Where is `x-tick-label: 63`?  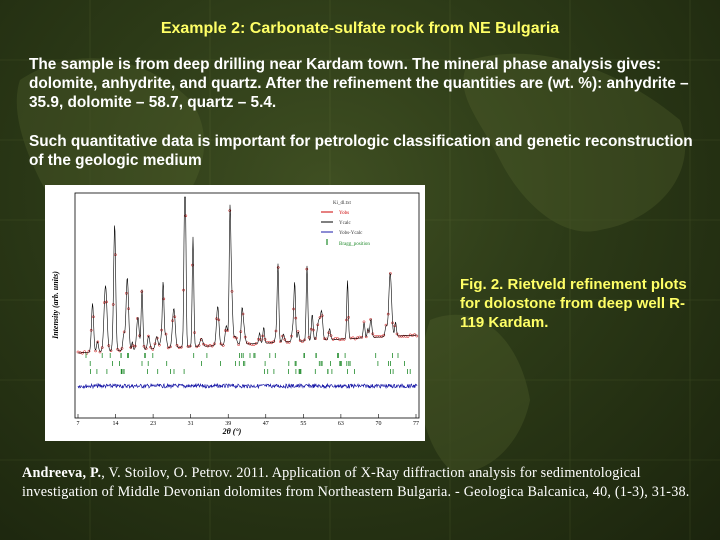 x-tick-label: 63 is located at coordinates (341, 424).